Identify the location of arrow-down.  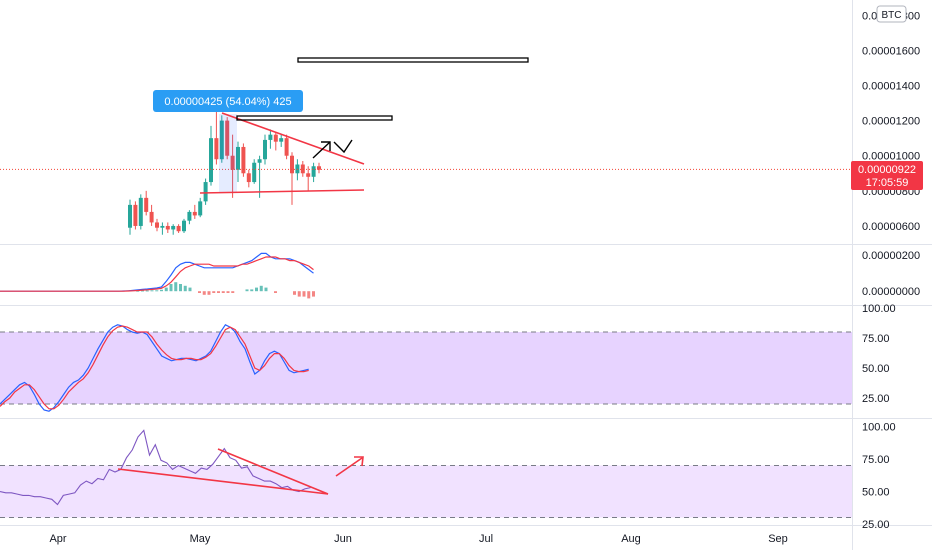
(343, 146).